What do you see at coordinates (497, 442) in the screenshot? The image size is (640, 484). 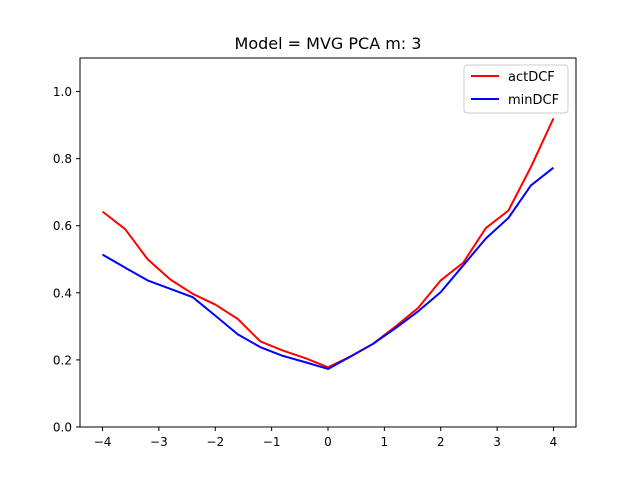 I see `x-tick-label: 3` at bounding box center [497, 442].